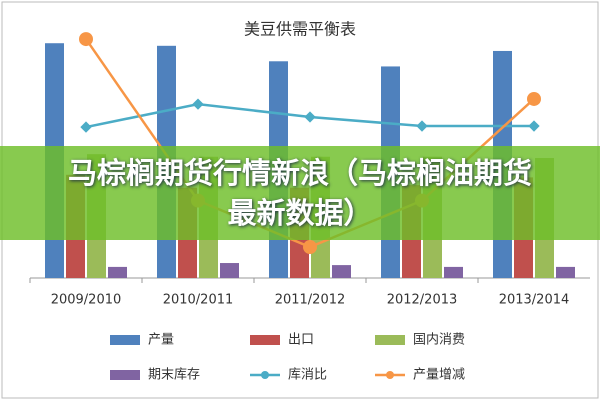 This screenshot has width=600, height=404. What do you see at coordinates (86, 300) in the screenshot?
I see `x-tick-label: 2009/2010` at bounding box center [86, 300].